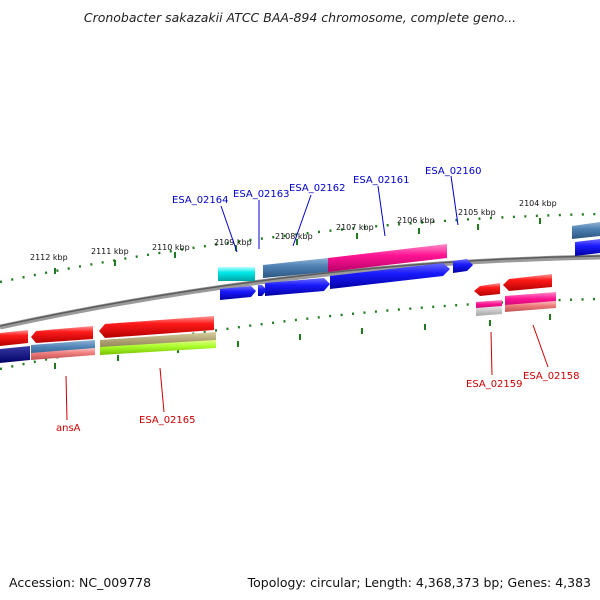 This screenshot has width=600, height=600. I want to click on feature-red-arrow-small, so click(487, 289).